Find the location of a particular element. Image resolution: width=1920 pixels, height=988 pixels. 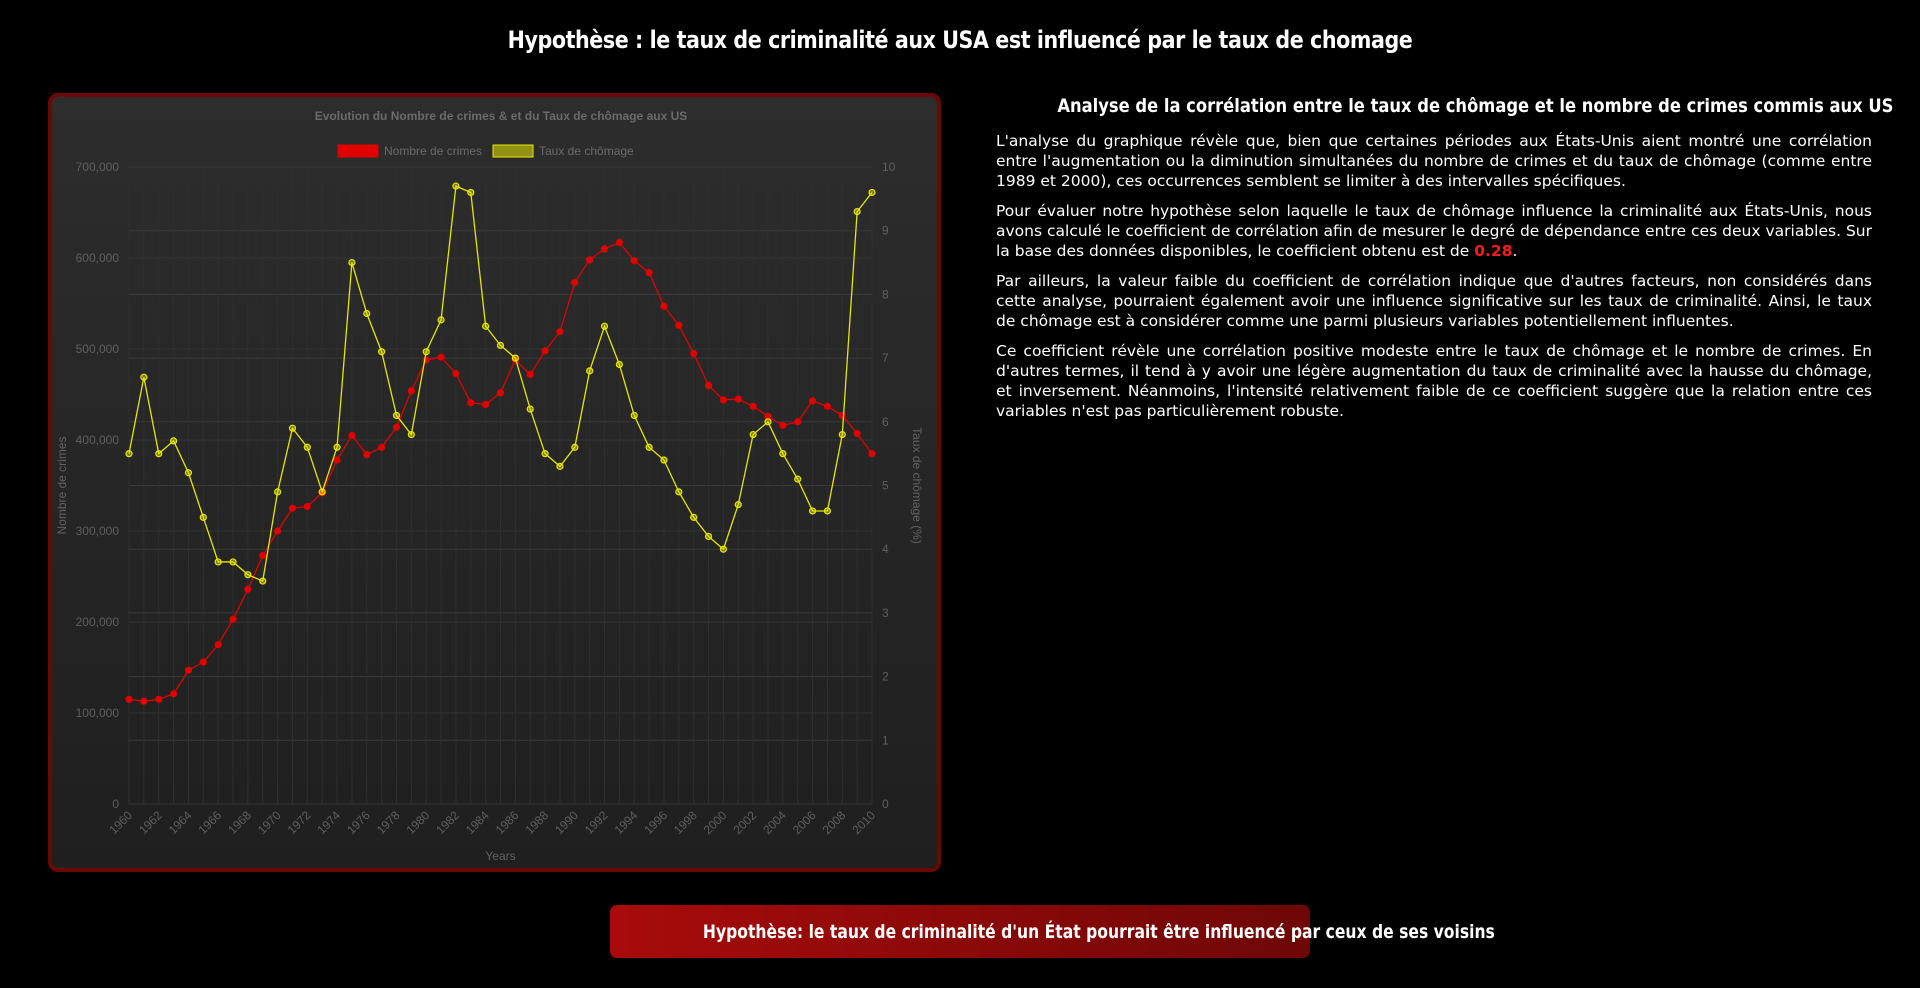

x-tick-label: 1980 is located at coordinates (418, 822).